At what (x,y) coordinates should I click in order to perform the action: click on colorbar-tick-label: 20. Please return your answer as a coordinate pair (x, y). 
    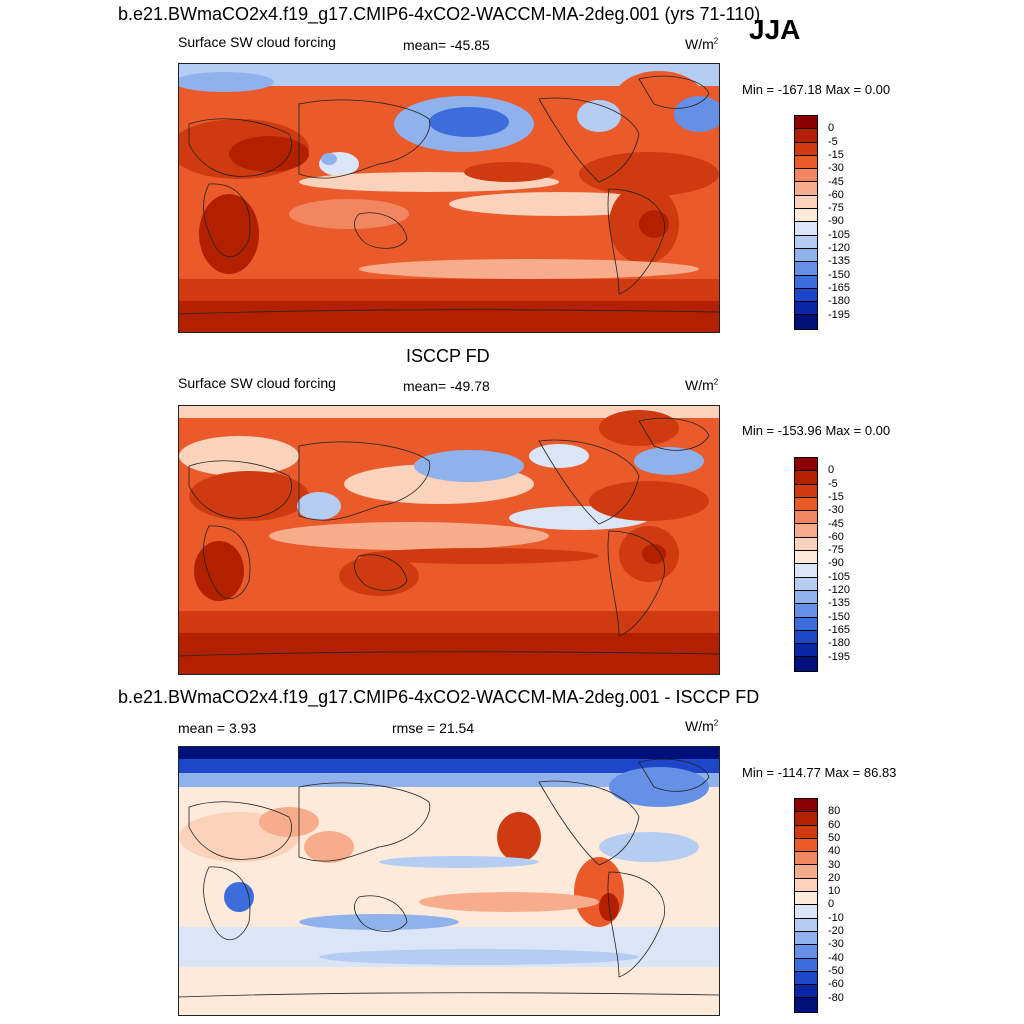
    Looking at the image, I should click on (834, 877).